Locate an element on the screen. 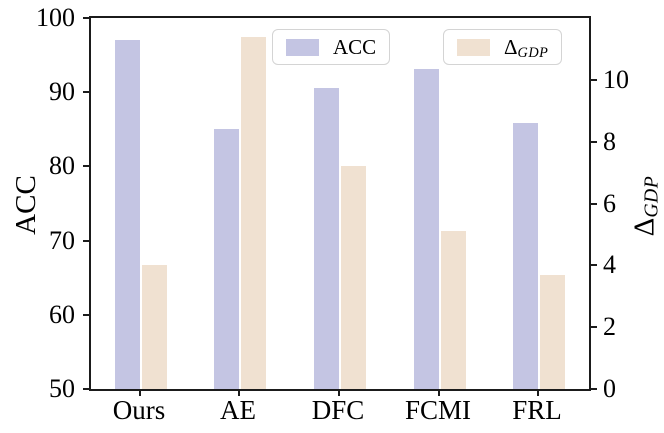 The height and width of the screenshot is (433, 664). y-right-tick-label-8: 8 is located at coordinates (609, 141).